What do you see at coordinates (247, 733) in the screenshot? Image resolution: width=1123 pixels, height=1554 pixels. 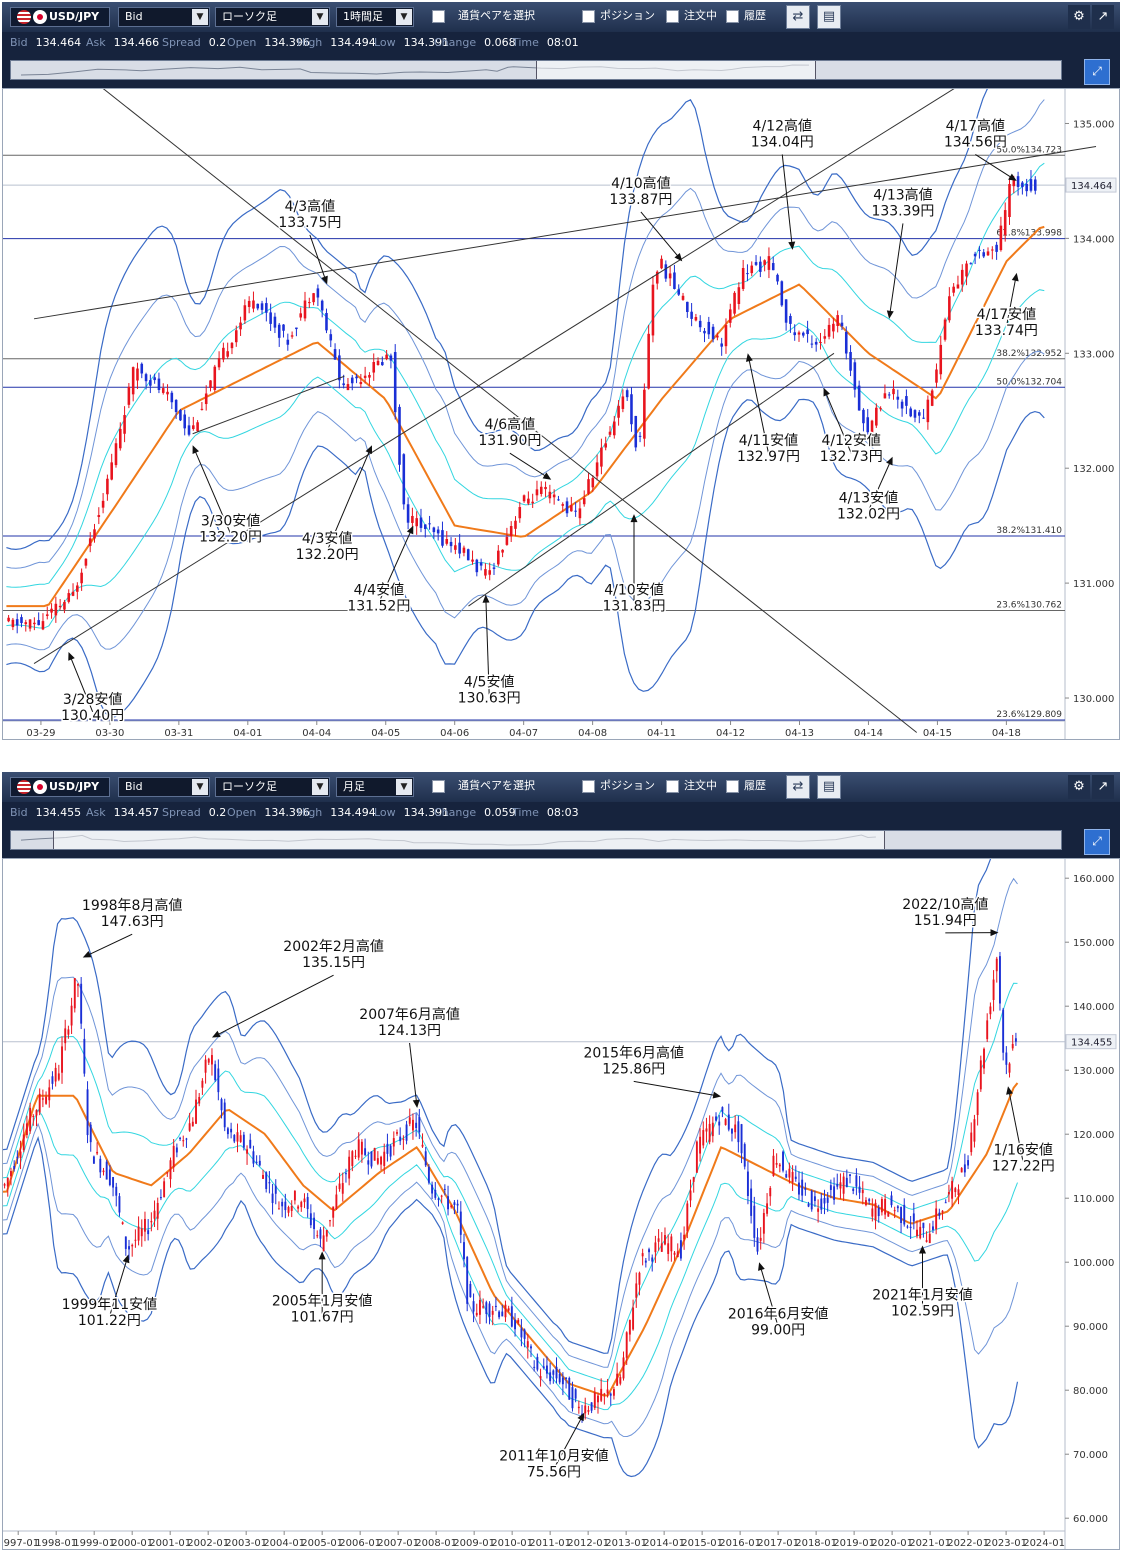 I see `x-tick-label: 04-01` at bounding box center [247, 733].